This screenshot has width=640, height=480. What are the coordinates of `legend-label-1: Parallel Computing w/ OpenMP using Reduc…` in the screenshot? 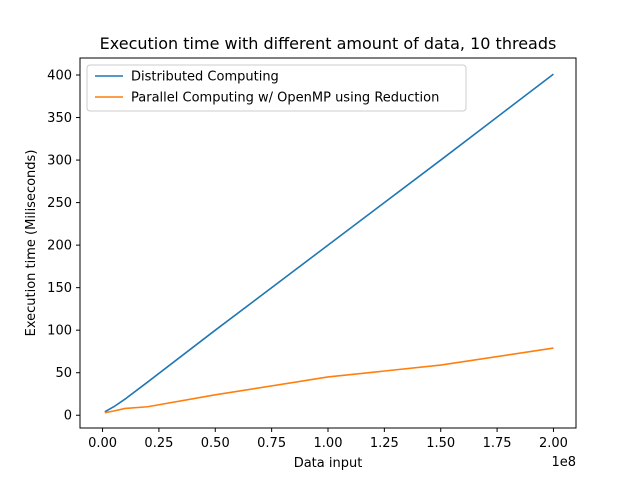 It's located at (285, 98).